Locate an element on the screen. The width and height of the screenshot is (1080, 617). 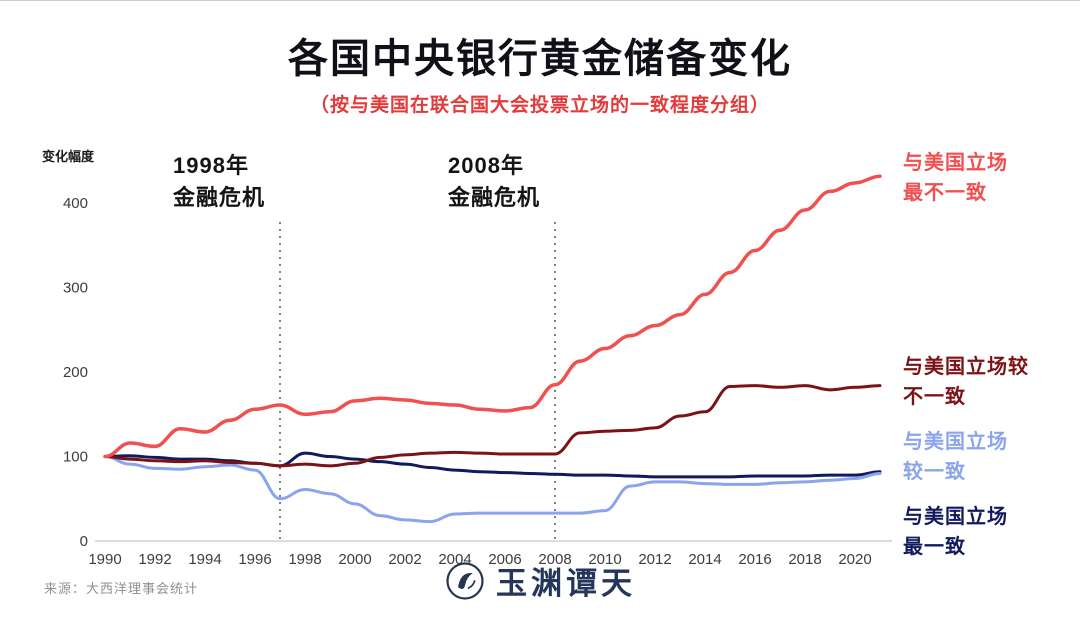
series-label-line: 最一致 is located at coordinates (934, 547).